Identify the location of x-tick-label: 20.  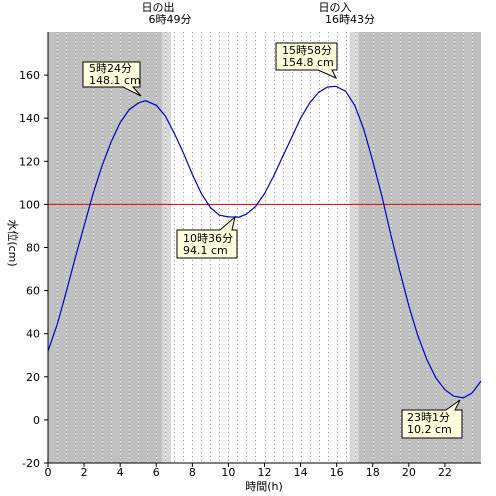
(409, 472).